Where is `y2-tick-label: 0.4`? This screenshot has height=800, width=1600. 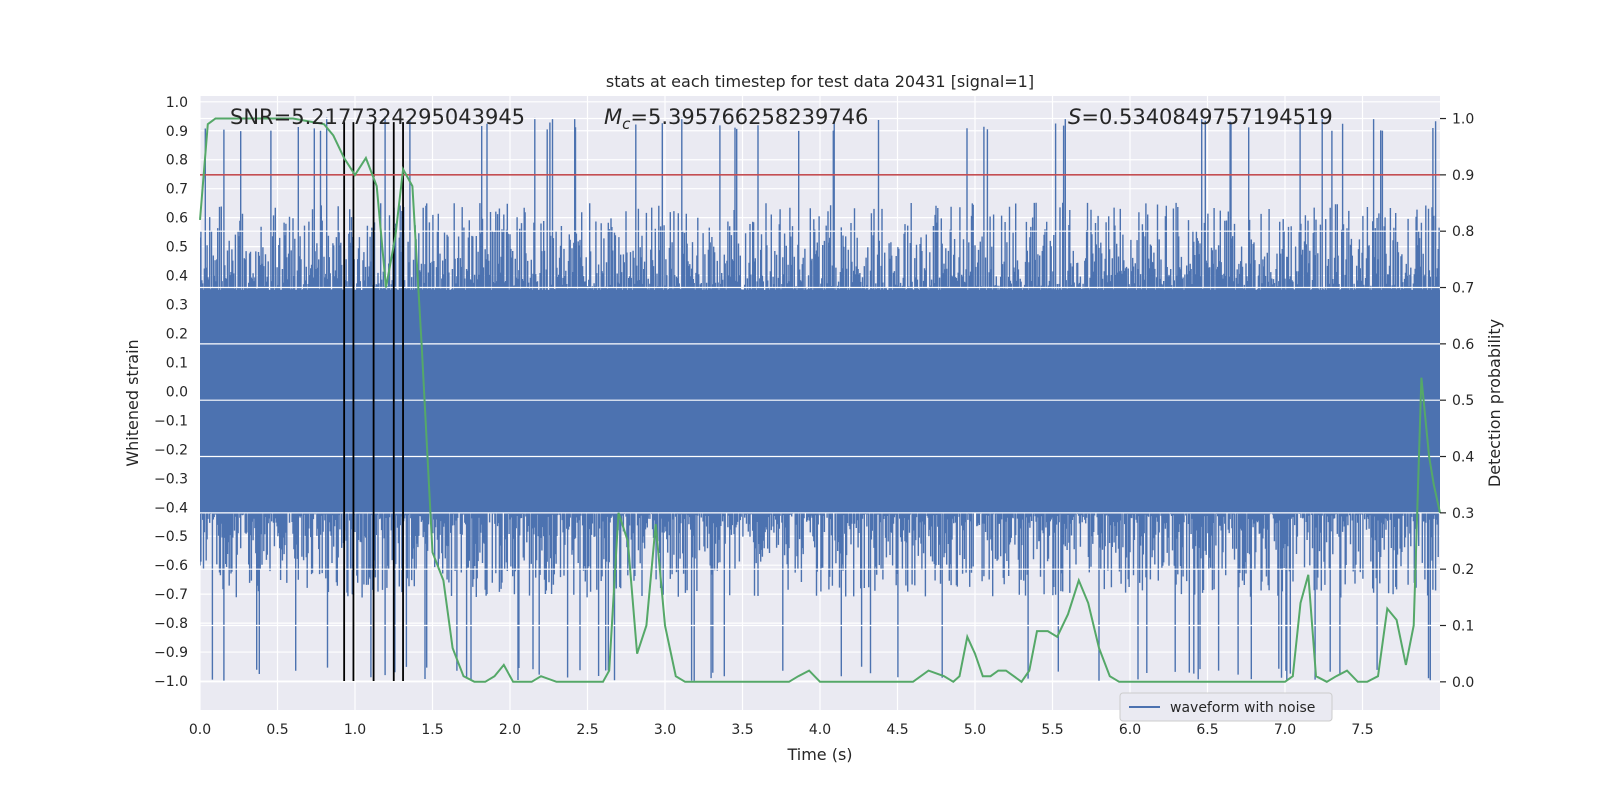
y2-tick-label: 0.4 is located at coordinates (1463, 458).